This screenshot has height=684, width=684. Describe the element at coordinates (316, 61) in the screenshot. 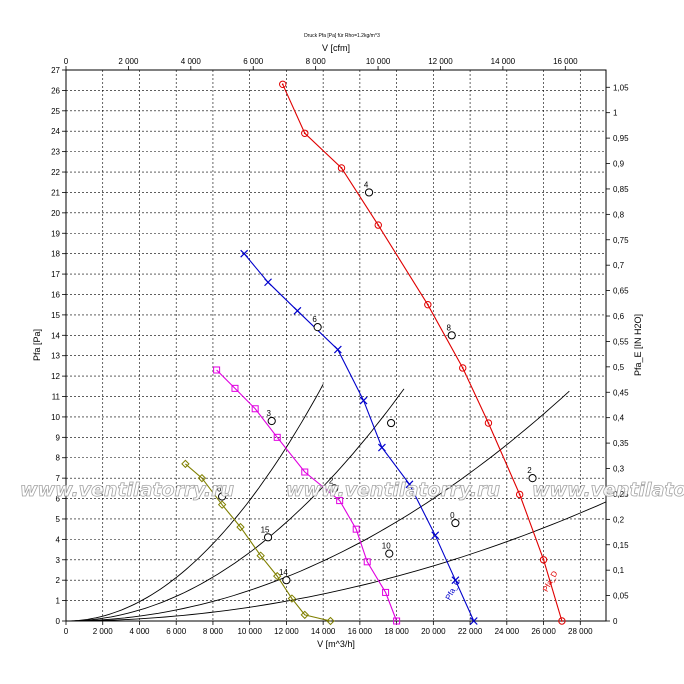

I see `top-tick-label: 8 000` at that location.